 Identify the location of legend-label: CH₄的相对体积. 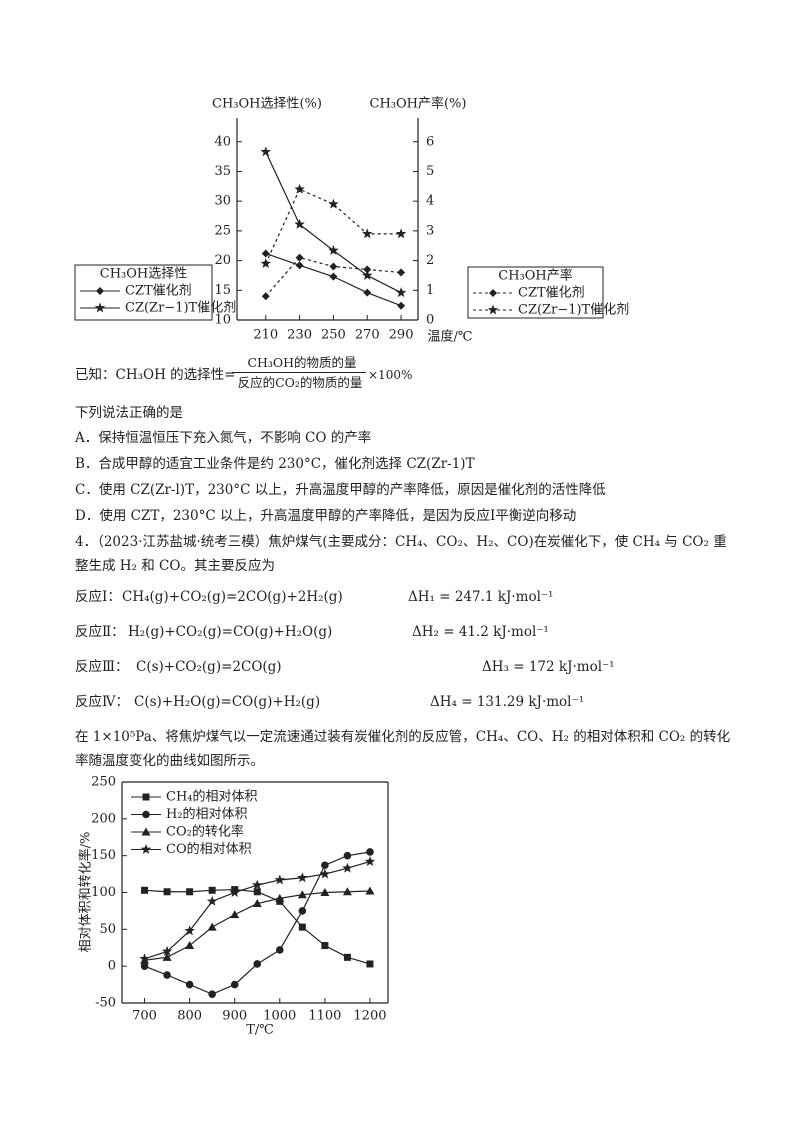
(212, 797).